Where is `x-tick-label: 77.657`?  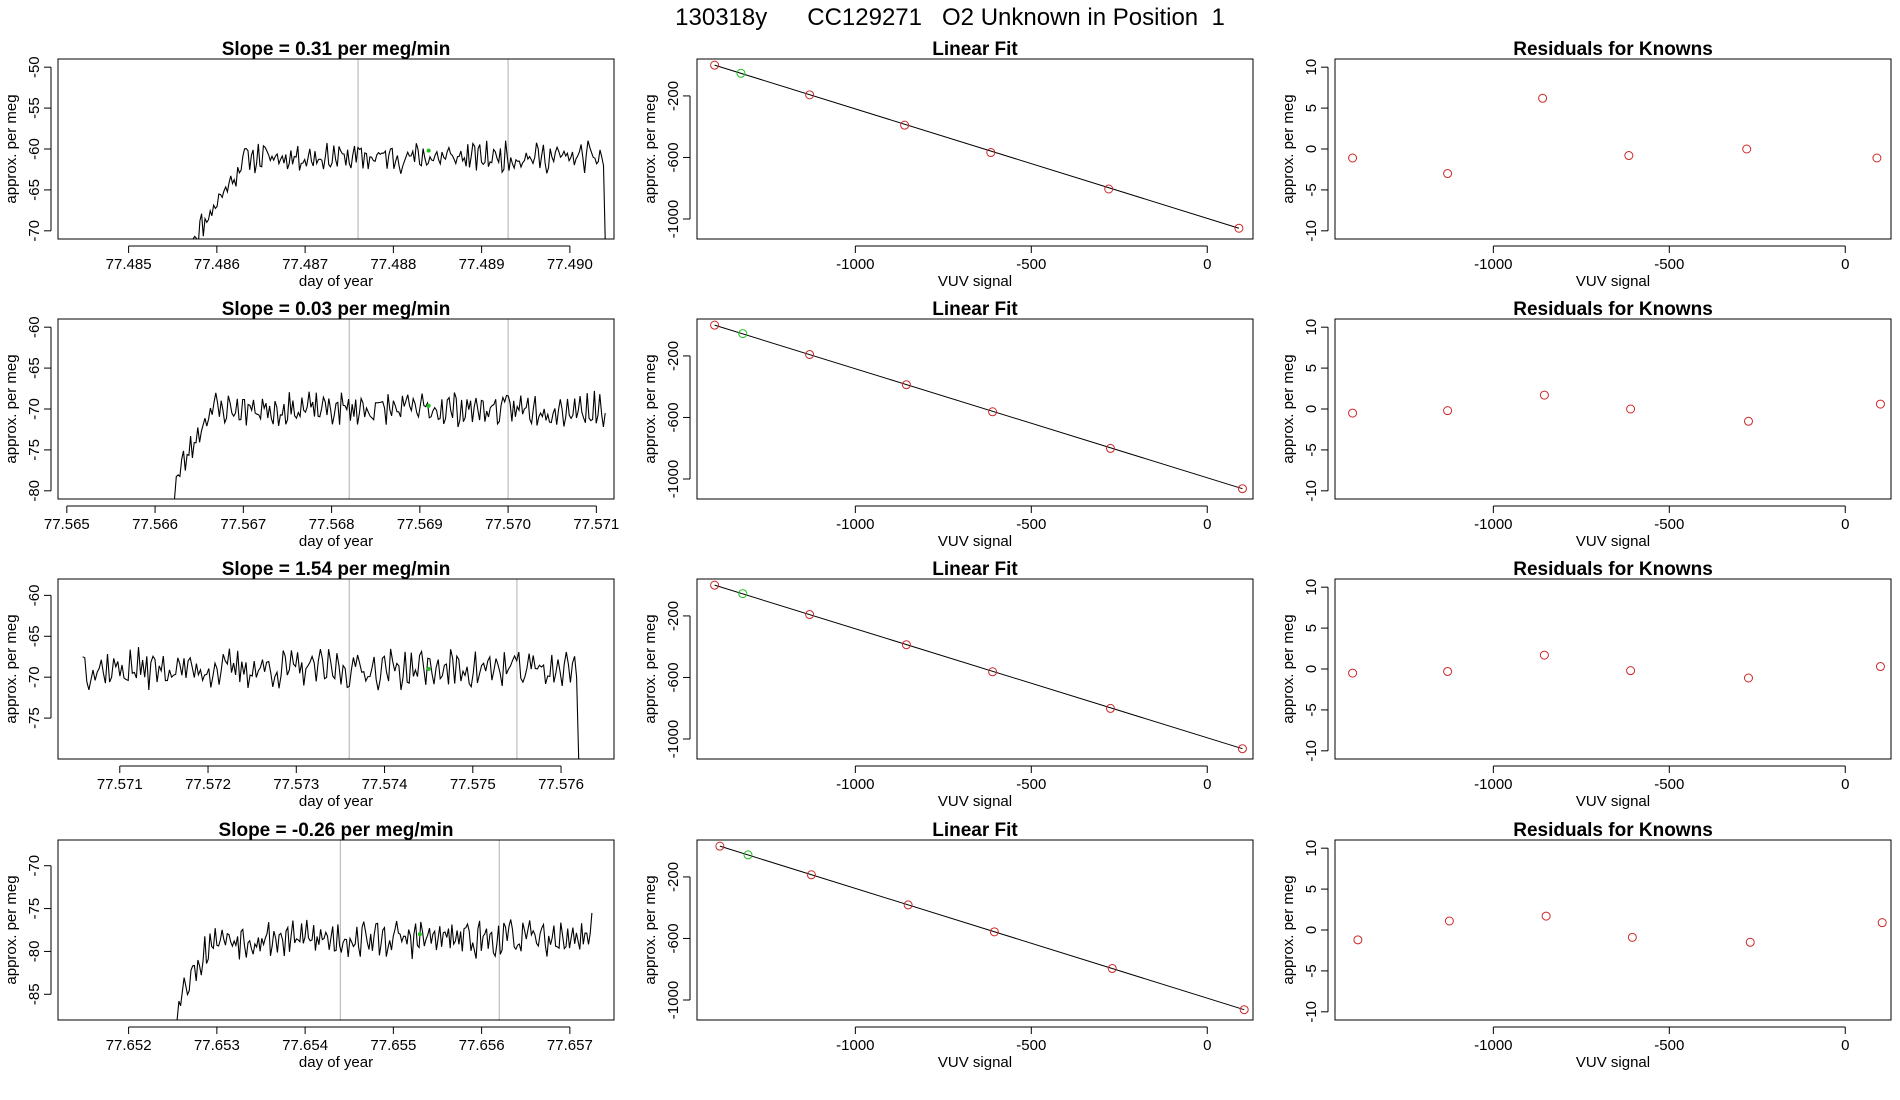
x-tick-label: 77.657 is located at coordinates (570, 1045).